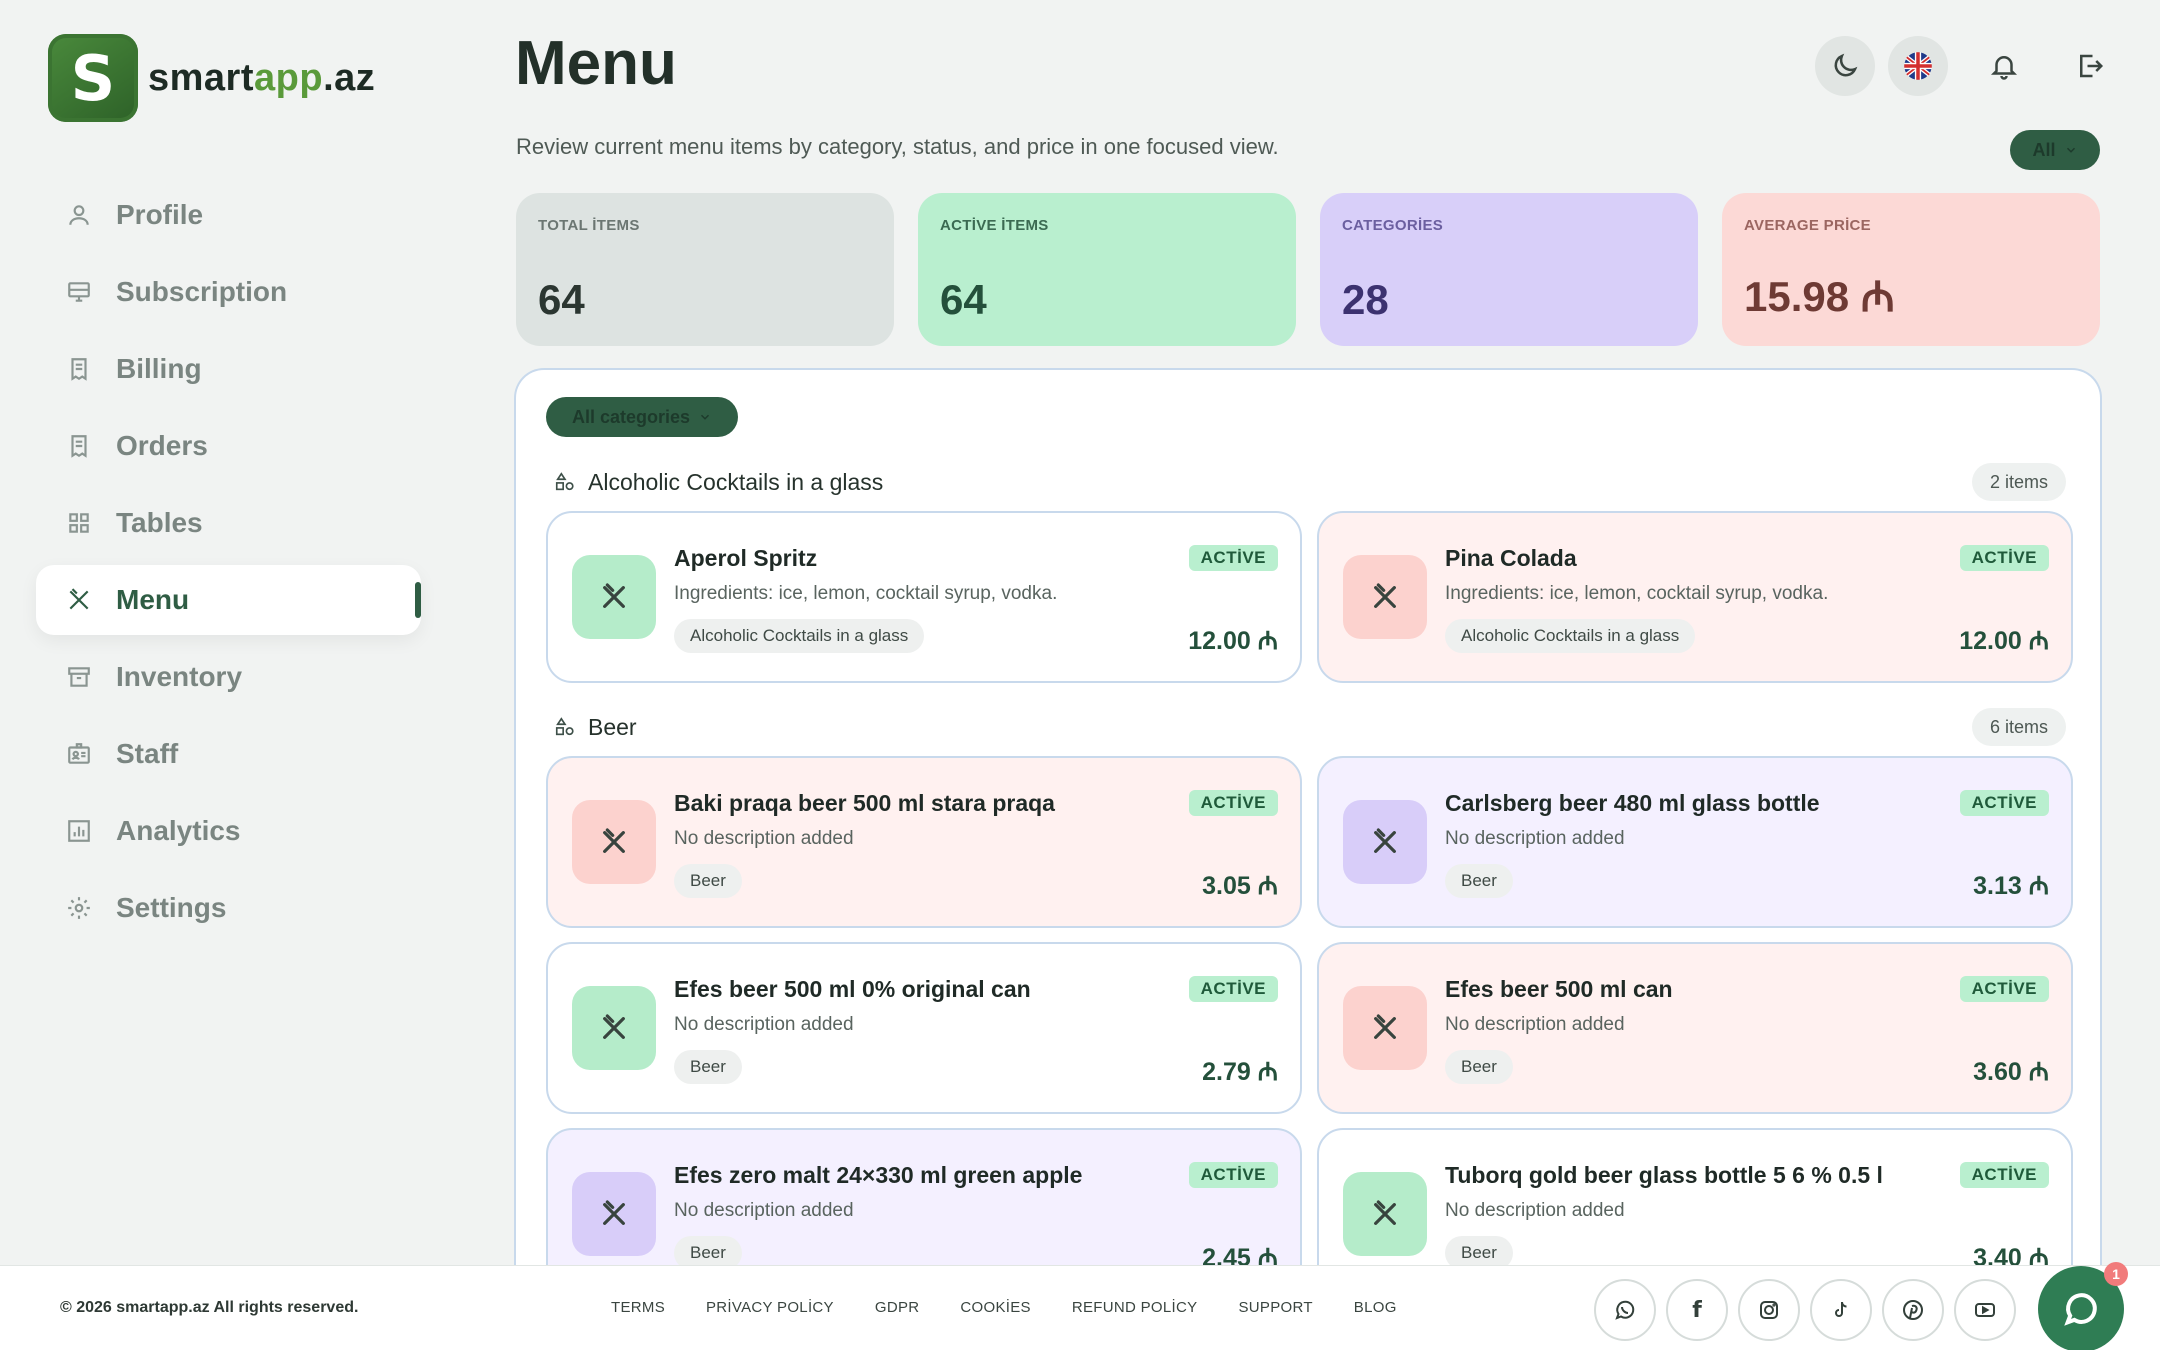  I want to click on instagram-button, so click(1769, 1310).